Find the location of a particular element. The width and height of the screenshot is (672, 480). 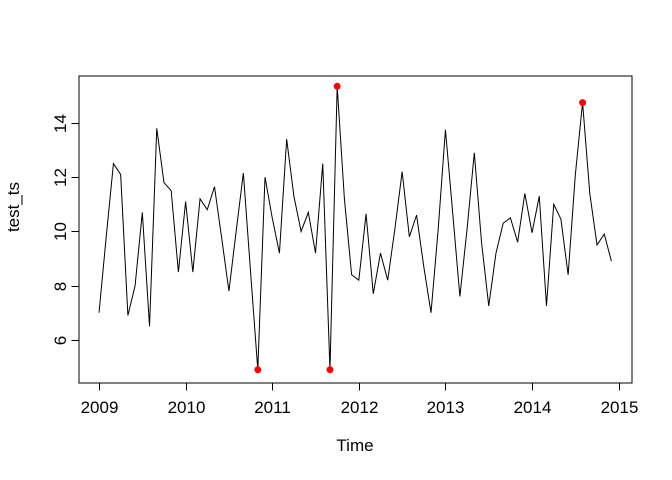

x-tick-label: 2012 is located at coordinates (360, 407).